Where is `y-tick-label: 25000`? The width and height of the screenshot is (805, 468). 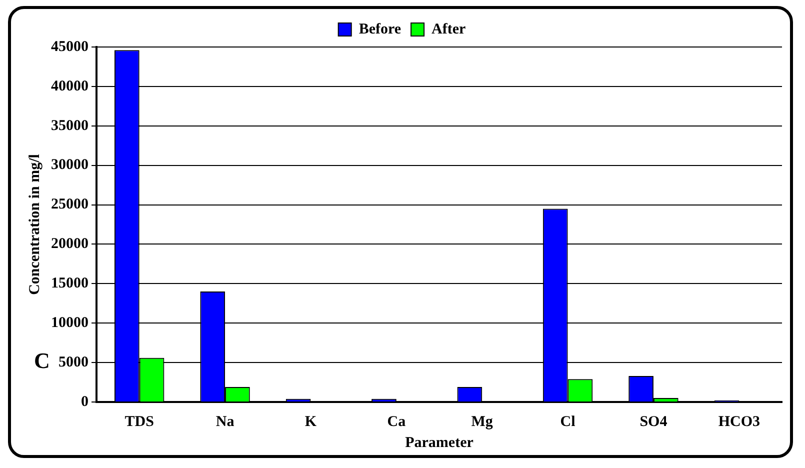 y-tick-label: 25000 is located at coordinates (69, 204).